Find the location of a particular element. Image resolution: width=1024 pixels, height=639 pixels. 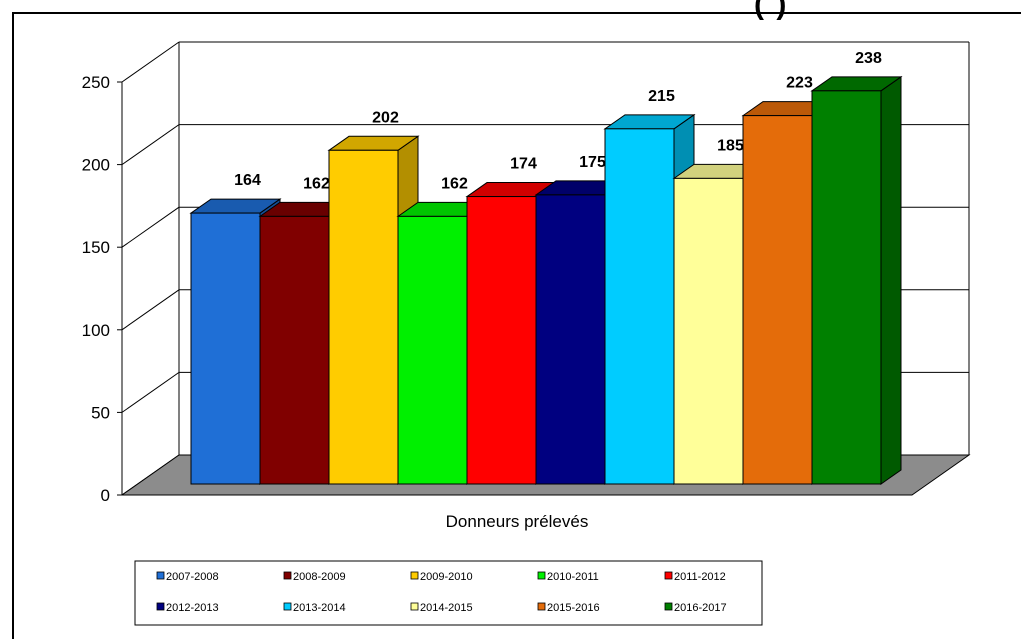

legend-label: 2008-2009 is located at coordinates (319, 577).